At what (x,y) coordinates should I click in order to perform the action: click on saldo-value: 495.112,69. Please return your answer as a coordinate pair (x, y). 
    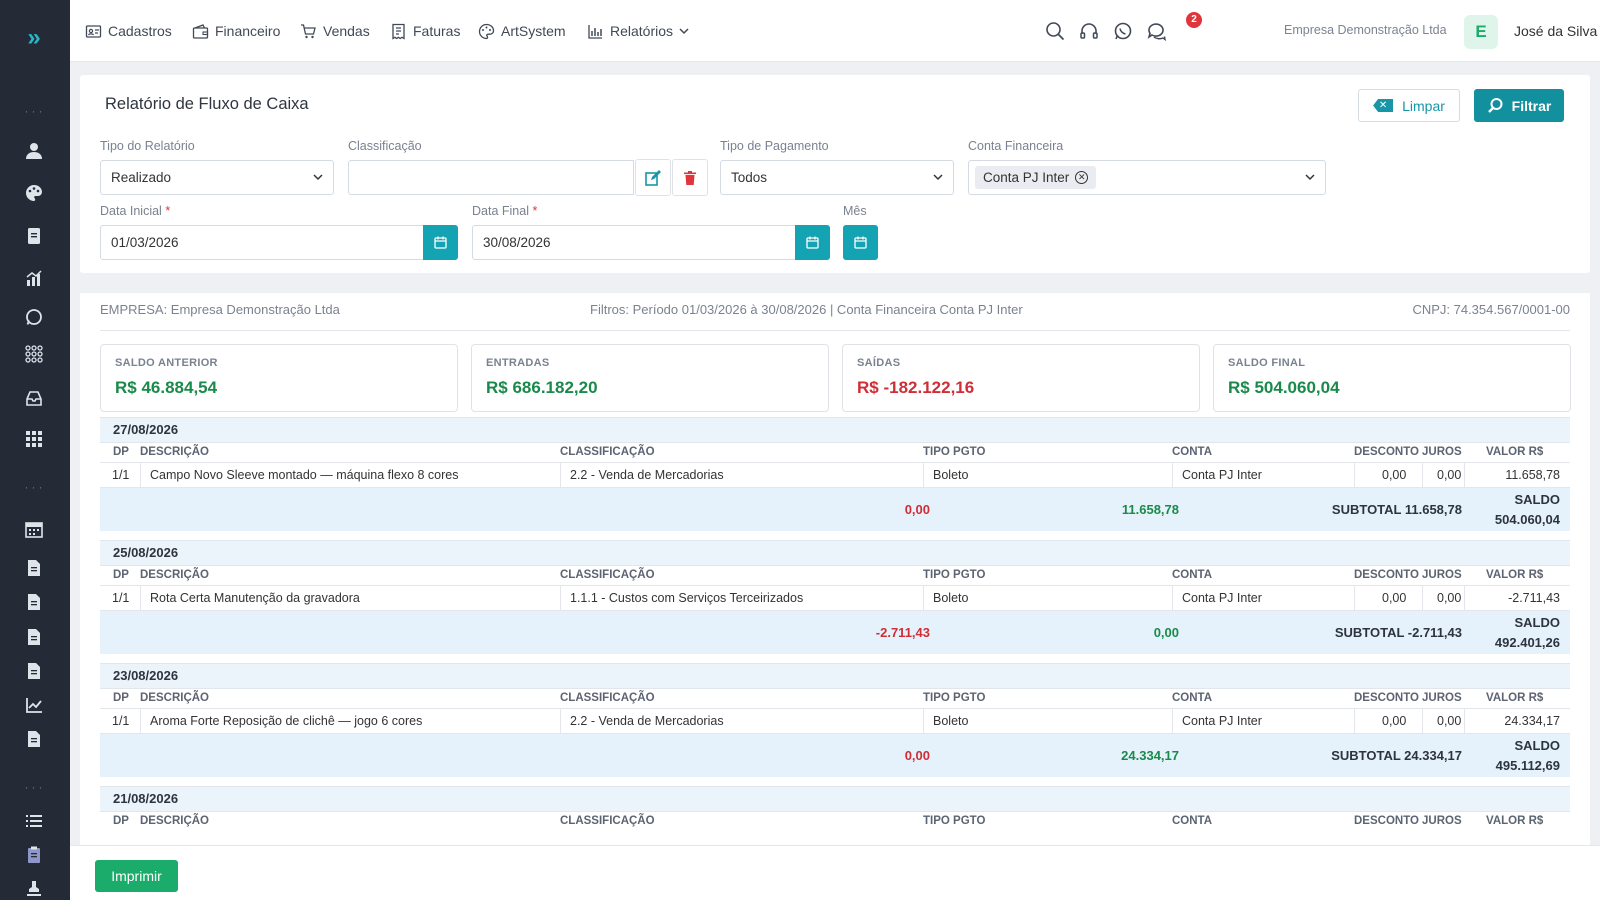
    Looking at the image, I should click on (1527, 765).